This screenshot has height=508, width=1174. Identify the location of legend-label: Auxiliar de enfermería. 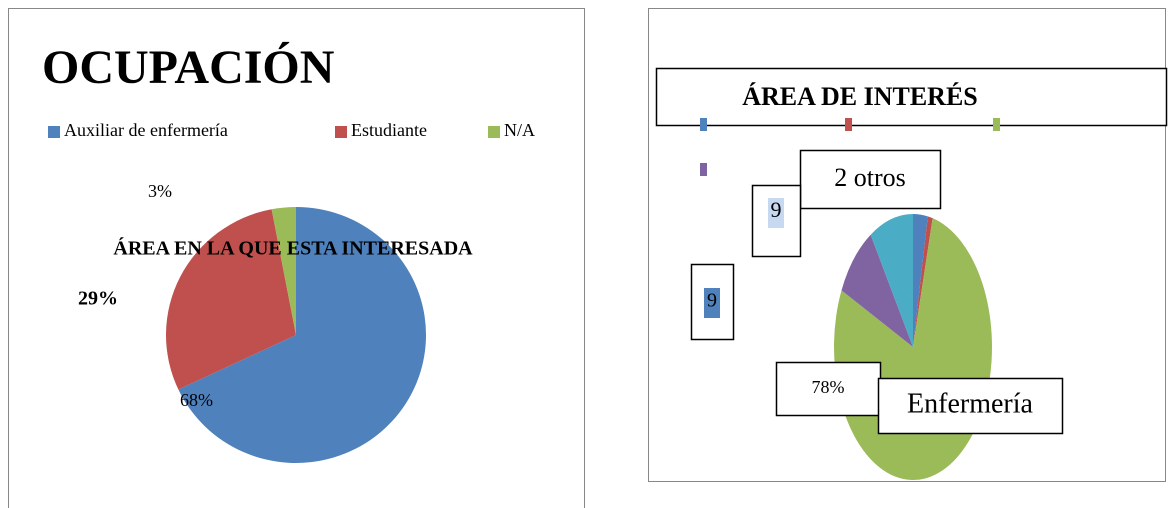
(146, 130).